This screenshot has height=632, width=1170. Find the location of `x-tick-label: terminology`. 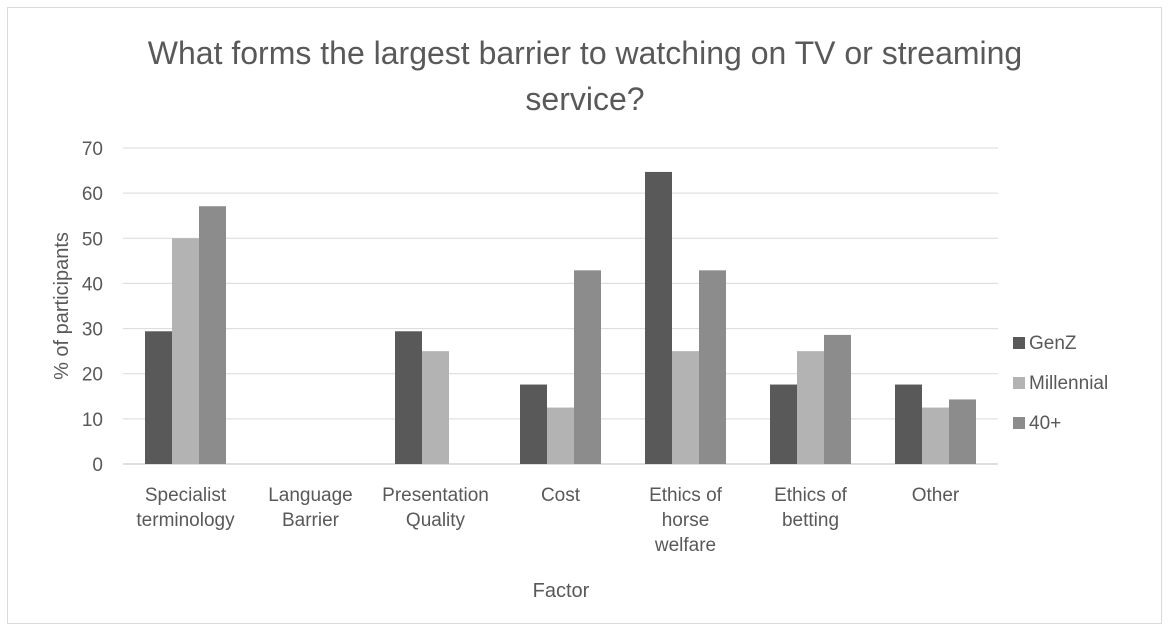

x-tick-label: terminology is located at coordinates (185, 520).